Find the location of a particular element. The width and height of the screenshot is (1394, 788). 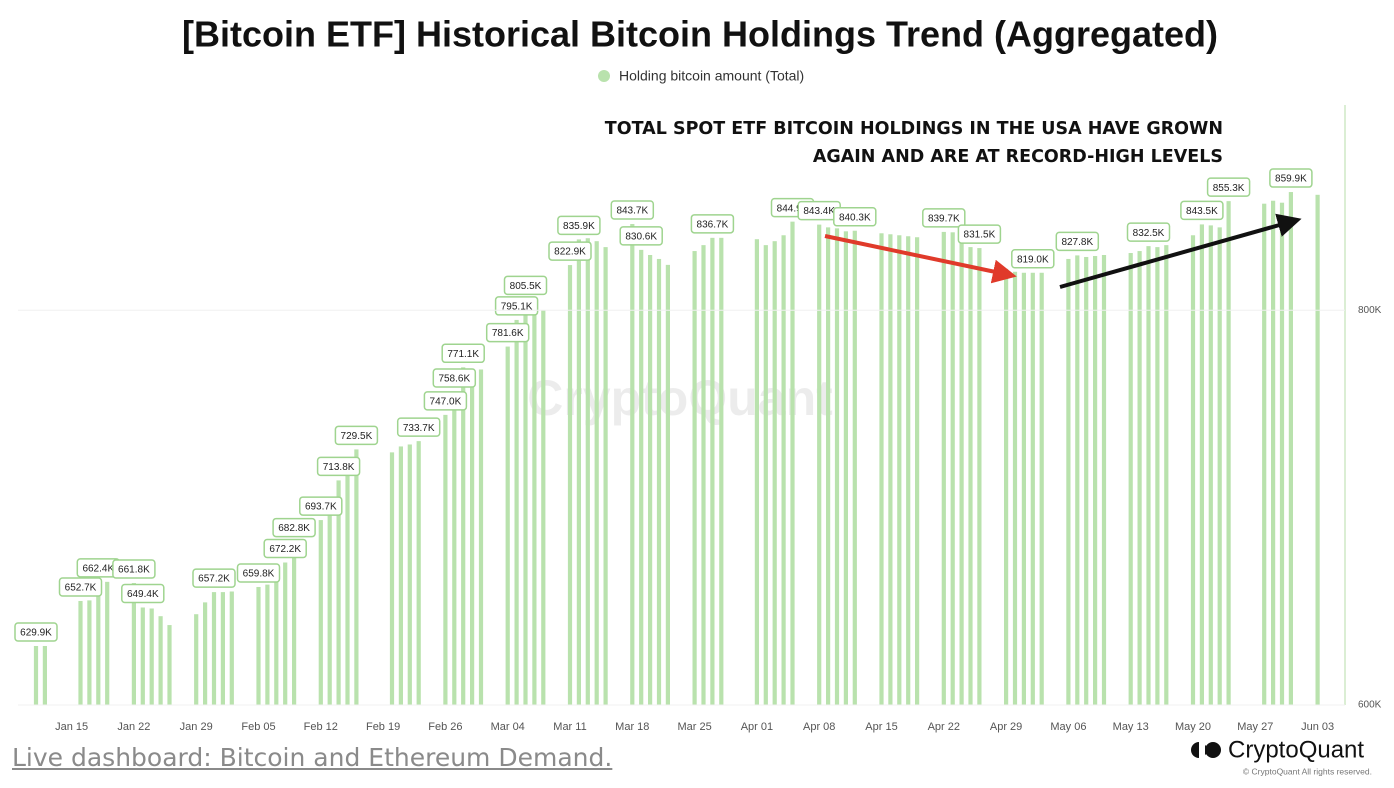

x-tick-label: Apr 08 is located at coordinates (819, 727).